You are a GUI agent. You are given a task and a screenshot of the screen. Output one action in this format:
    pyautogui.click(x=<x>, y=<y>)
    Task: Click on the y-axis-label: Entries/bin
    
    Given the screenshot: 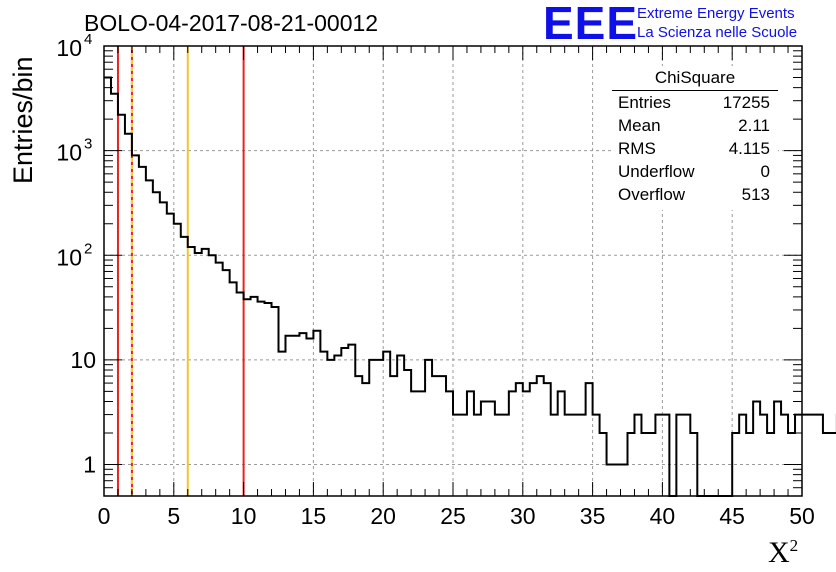 What is the action you would take?
    pyautogui.click(x=23, y=120)
    